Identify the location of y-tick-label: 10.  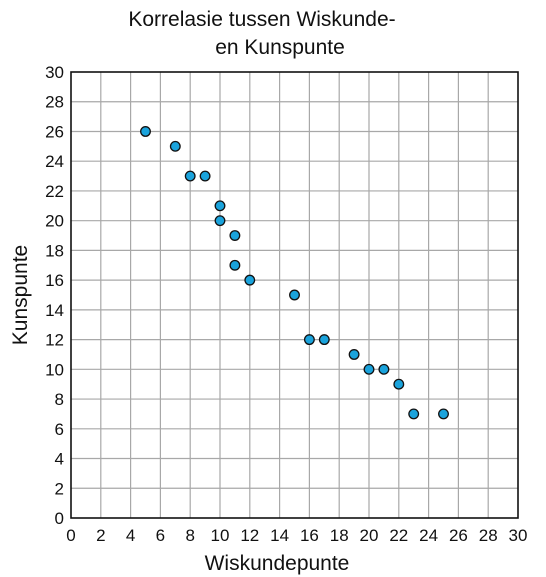
(54, 369).